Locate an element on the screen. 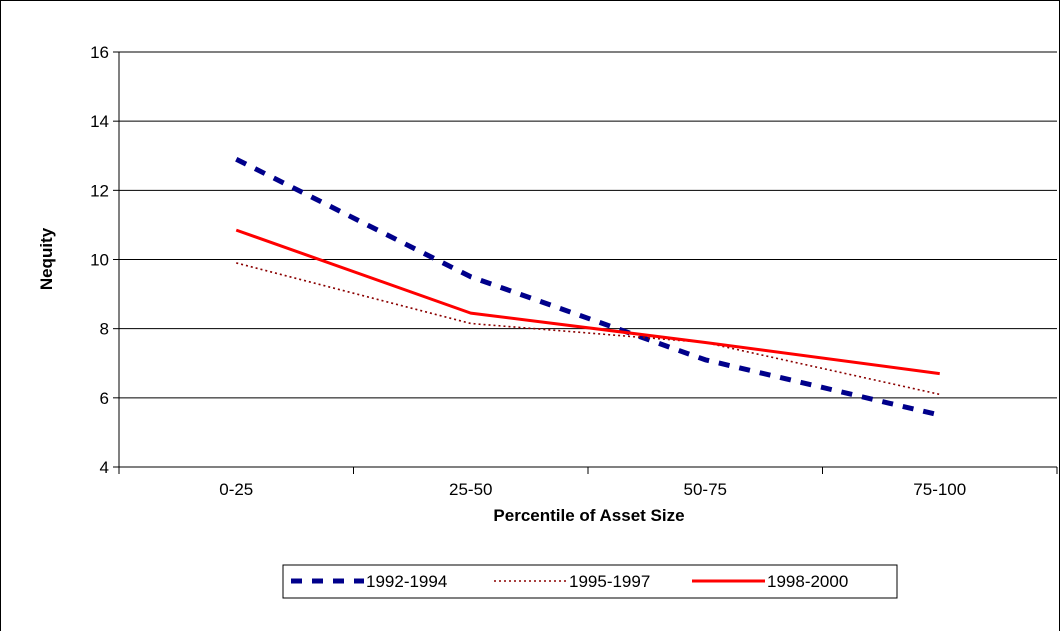 The image size is (1060, 631). x-tick-label: 25-50 is located at coordinates (470, 489).